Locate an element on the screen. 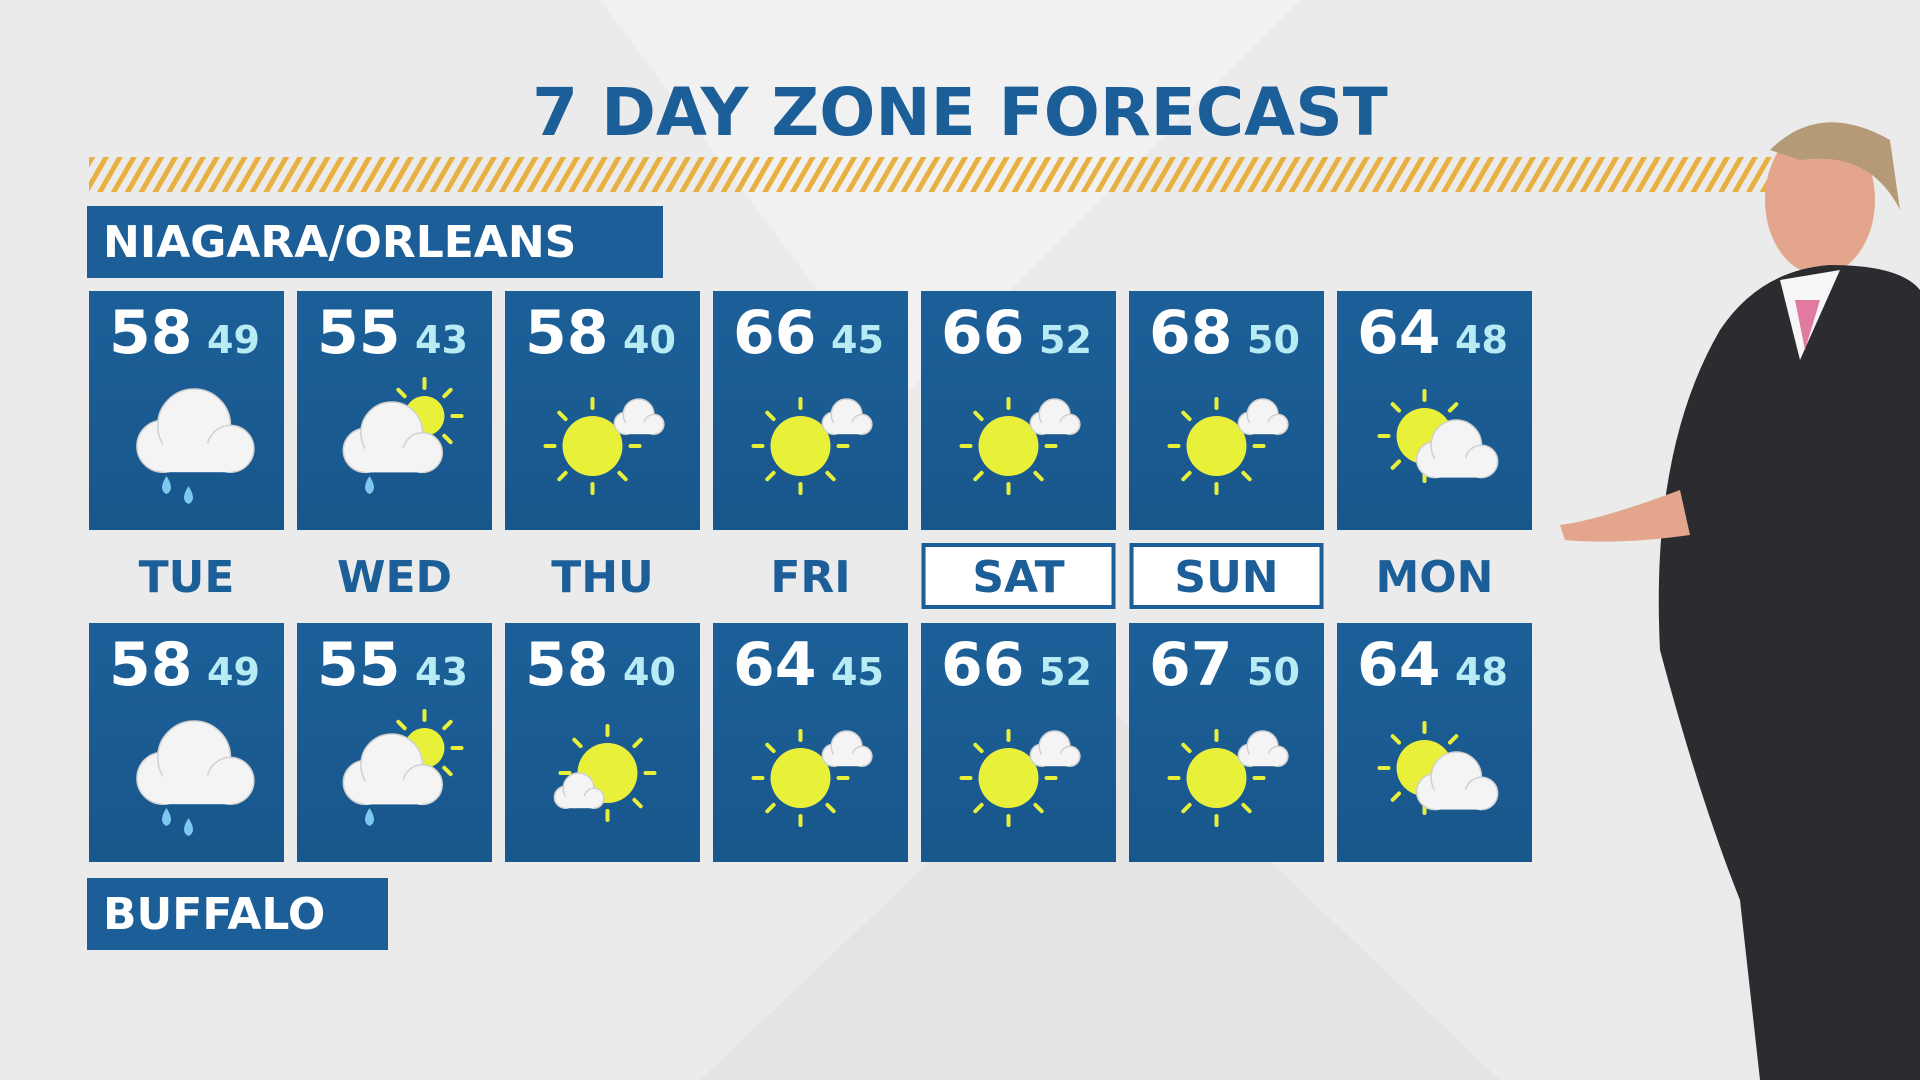 This screenshot has height=1080, width=1920. high-temp: 68 is located at coordinates (1191, 333).